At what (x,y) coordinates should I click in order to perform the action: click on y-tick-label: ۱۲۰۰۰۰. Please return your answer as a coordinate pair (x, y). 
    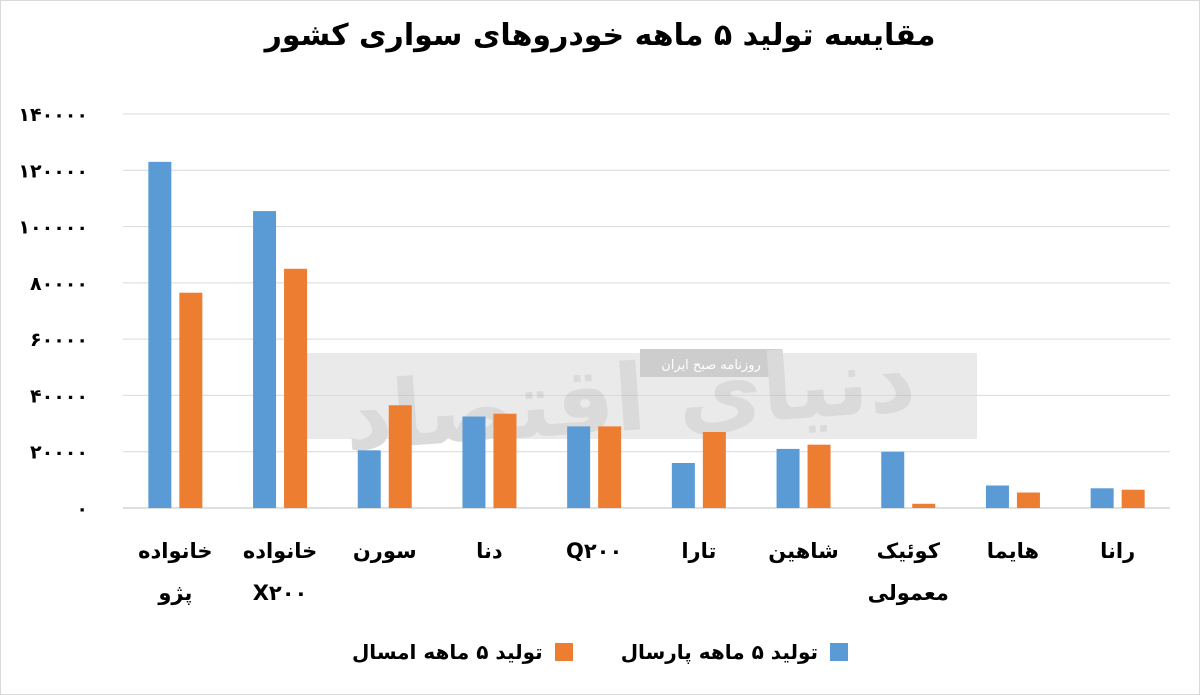
    Looking at the image, I should click on (53, 171).